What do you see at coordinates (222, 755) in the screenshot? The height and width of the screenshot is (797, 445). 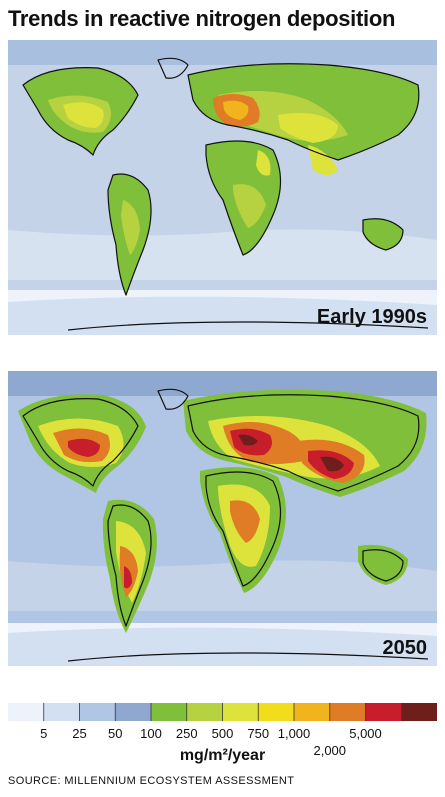 I see `legend-unit: mg/m²/year` at bounding box center [222, 755].